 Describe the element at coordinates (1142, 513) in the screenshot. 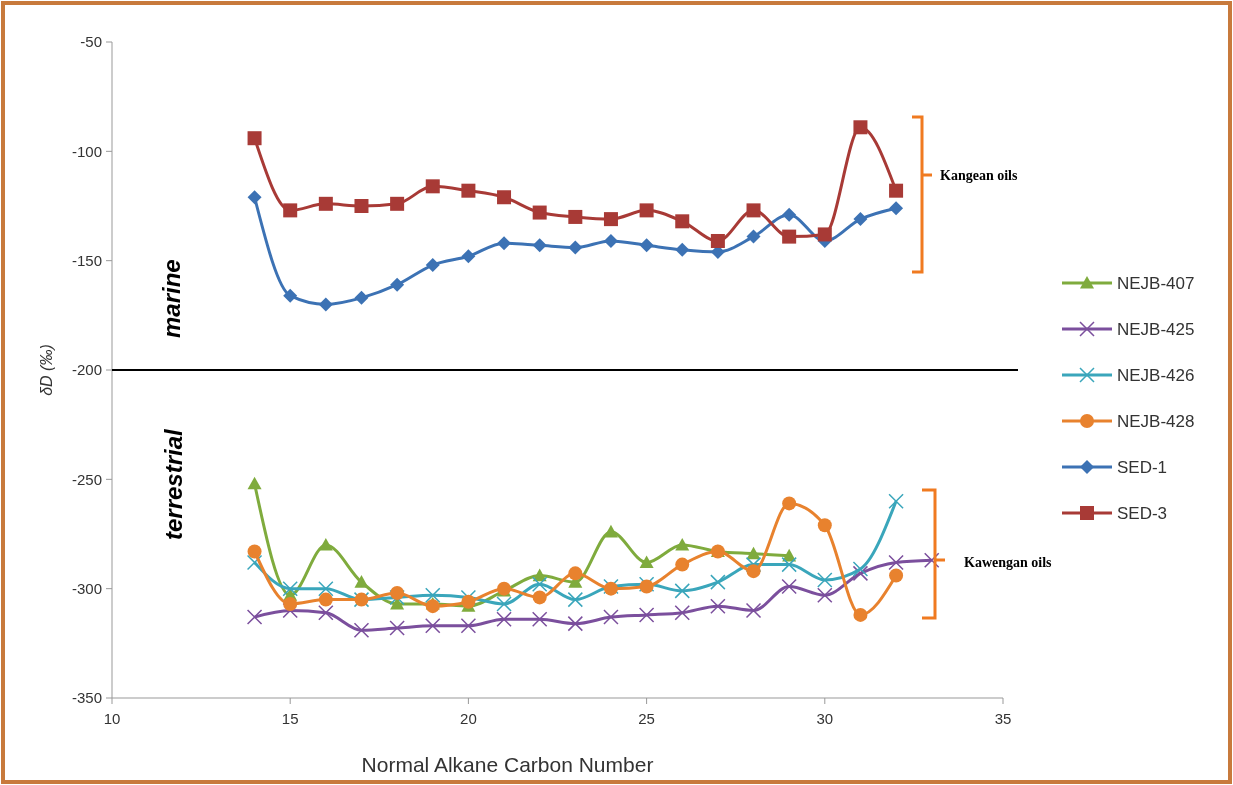

I see `legend-label: SED-3` at that location.